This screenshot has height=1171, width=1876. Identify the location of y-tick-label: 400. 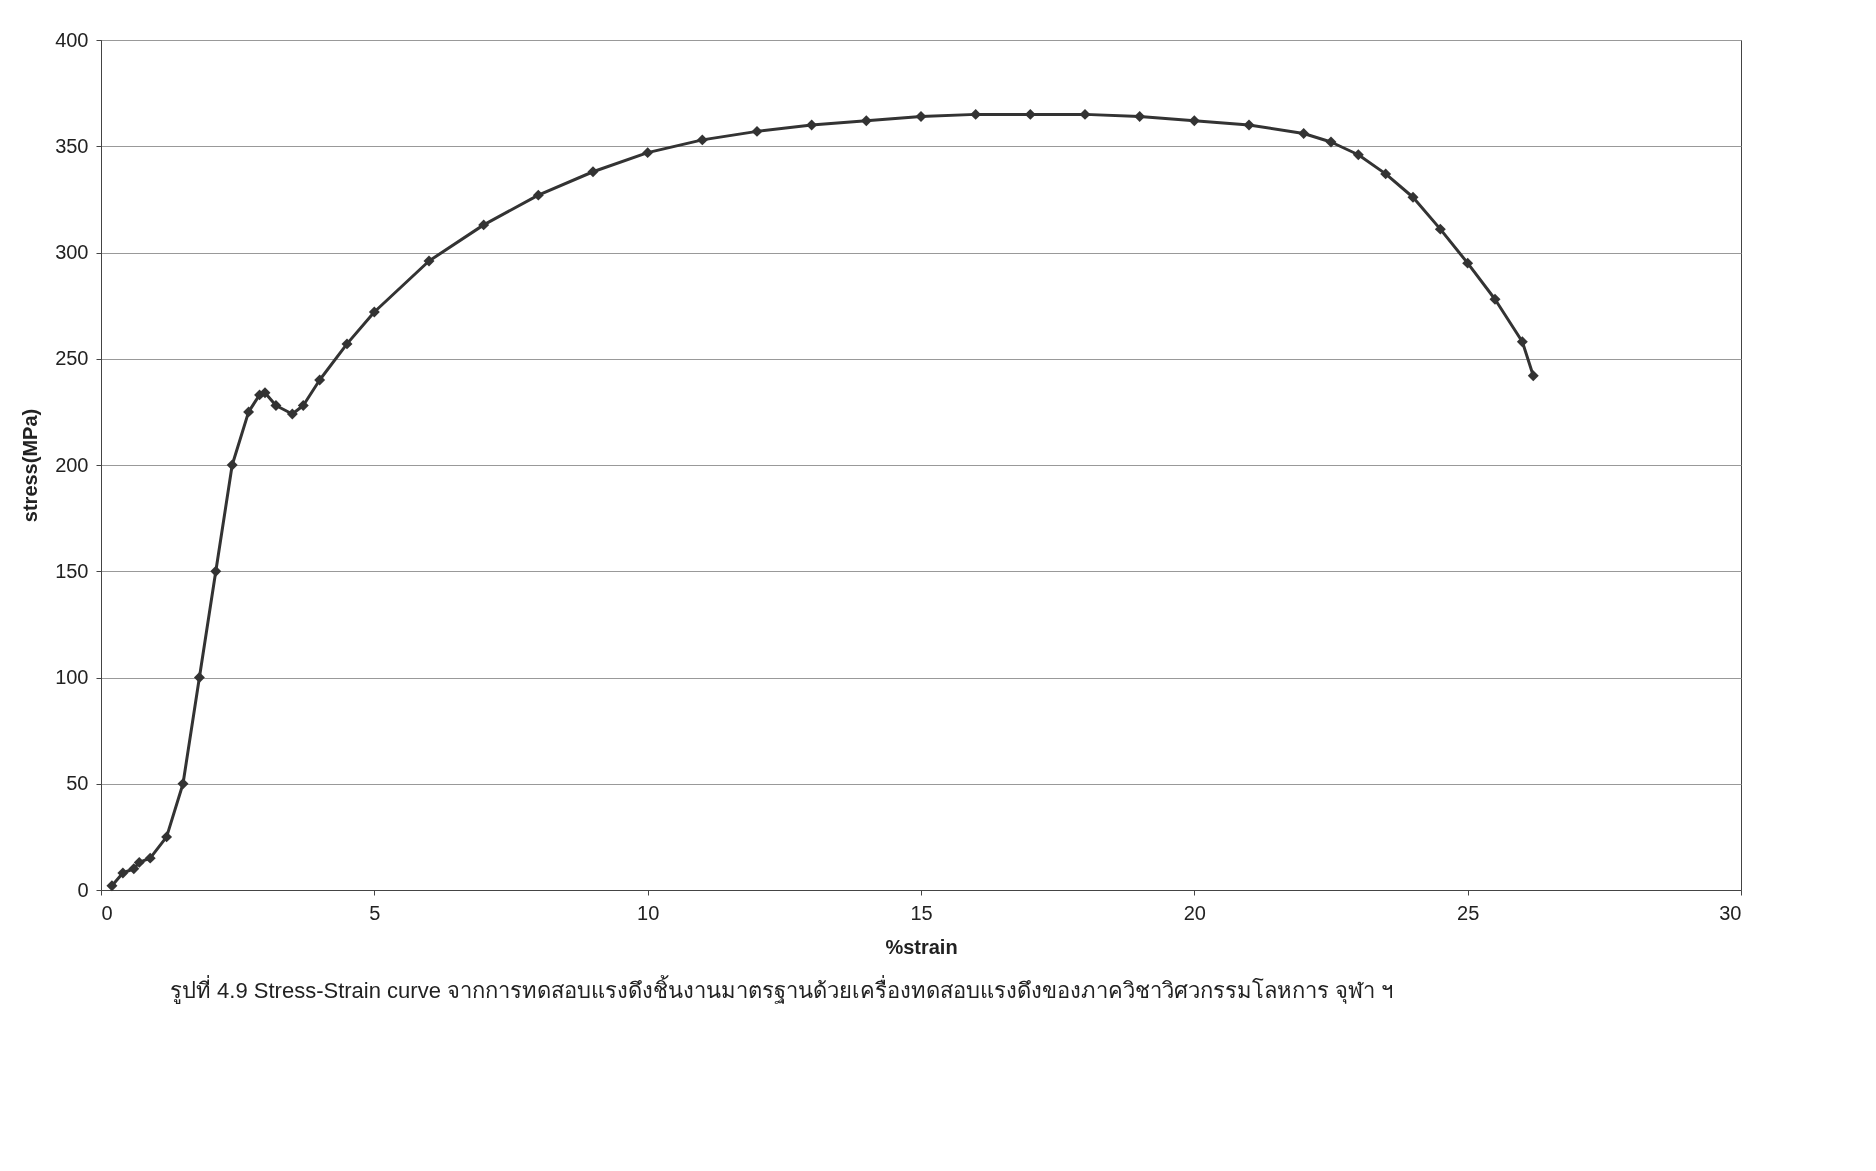
(72, 39).